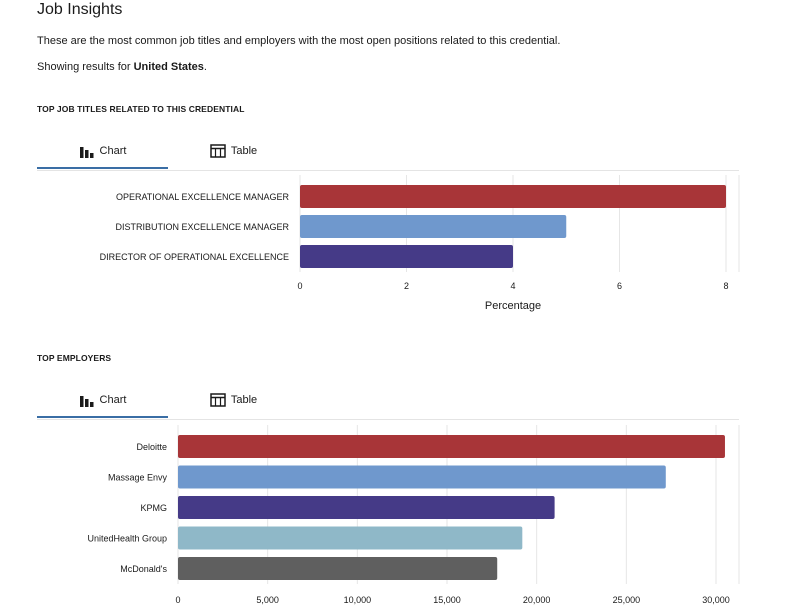 Image resolution: width=802 pixels, height=609 pixels. I want to click on category-label: Deloitte, so click(151, 447).